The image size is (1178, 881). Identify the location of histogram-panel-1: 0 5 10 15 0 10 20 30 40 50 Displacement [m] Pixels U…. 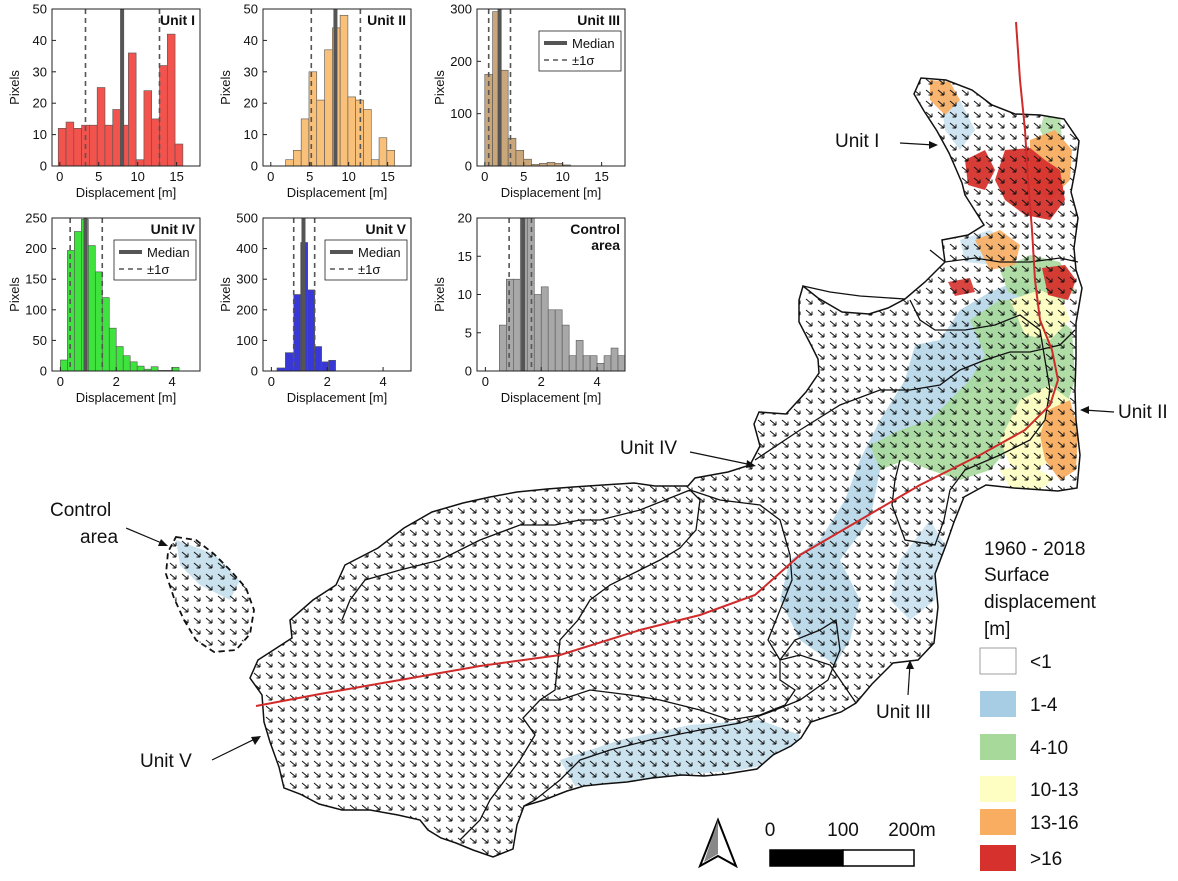
(104, 101).